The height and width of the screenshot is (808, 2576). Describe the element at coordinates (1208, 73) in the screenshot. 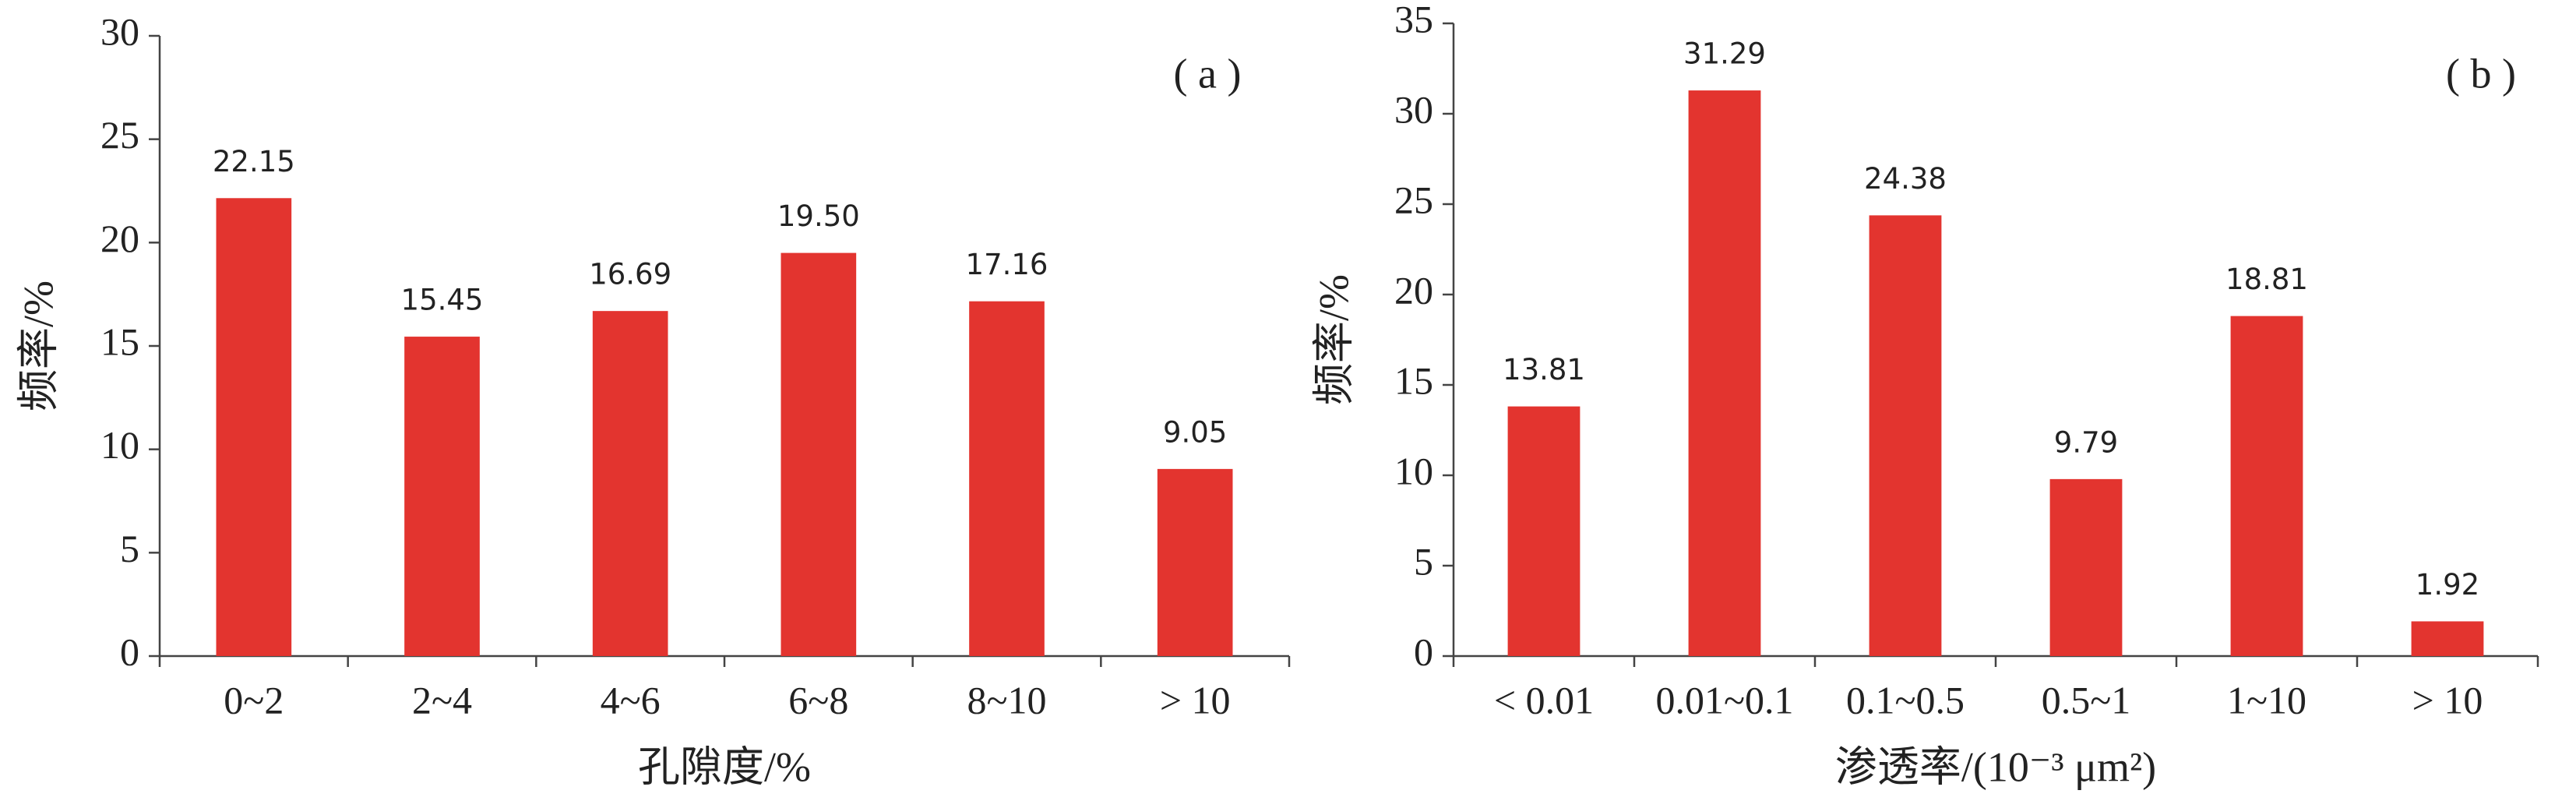

I see `panel-label: ( a )` at that location.